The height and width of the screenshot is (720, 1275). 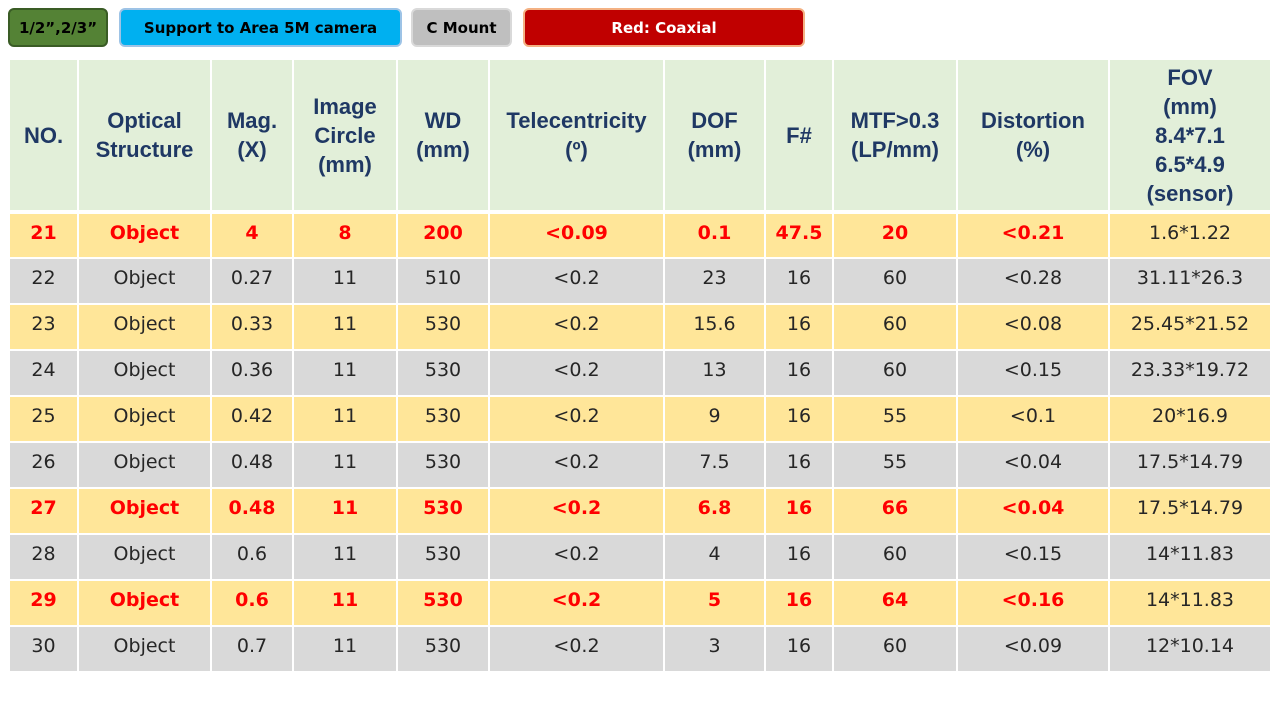 What do you see at coordinates (1190, 603) in the screenshot?
I see `cell-fov: 14*11.83` at bounding box center [1190, 603].